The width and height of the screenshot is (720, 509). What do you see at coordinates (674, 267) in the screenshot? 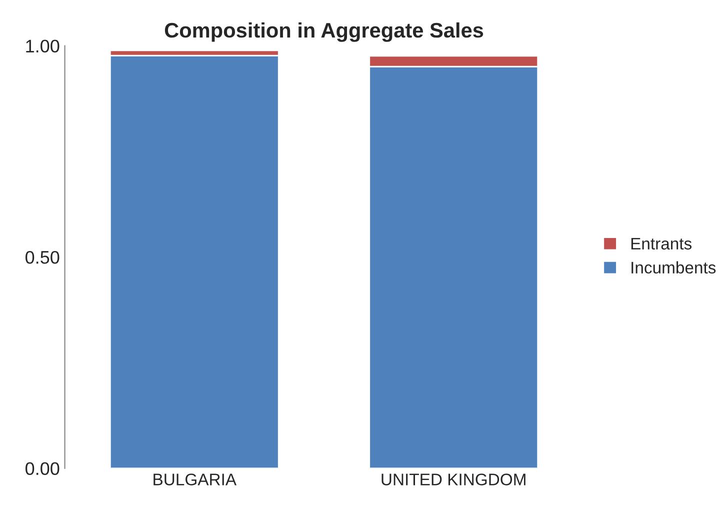
I see `legend-label: Incumbents` at bounding box center [674, 267].